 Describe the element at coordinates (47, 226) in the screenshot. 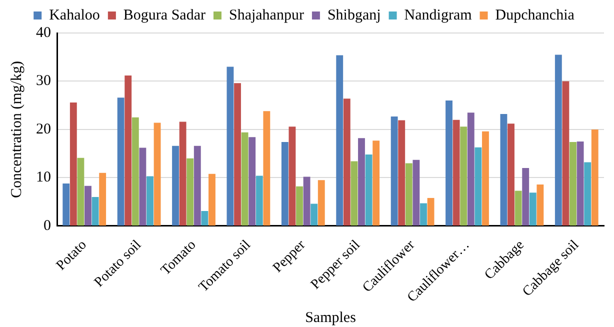

I see `y-tick-label: 0` at that location.